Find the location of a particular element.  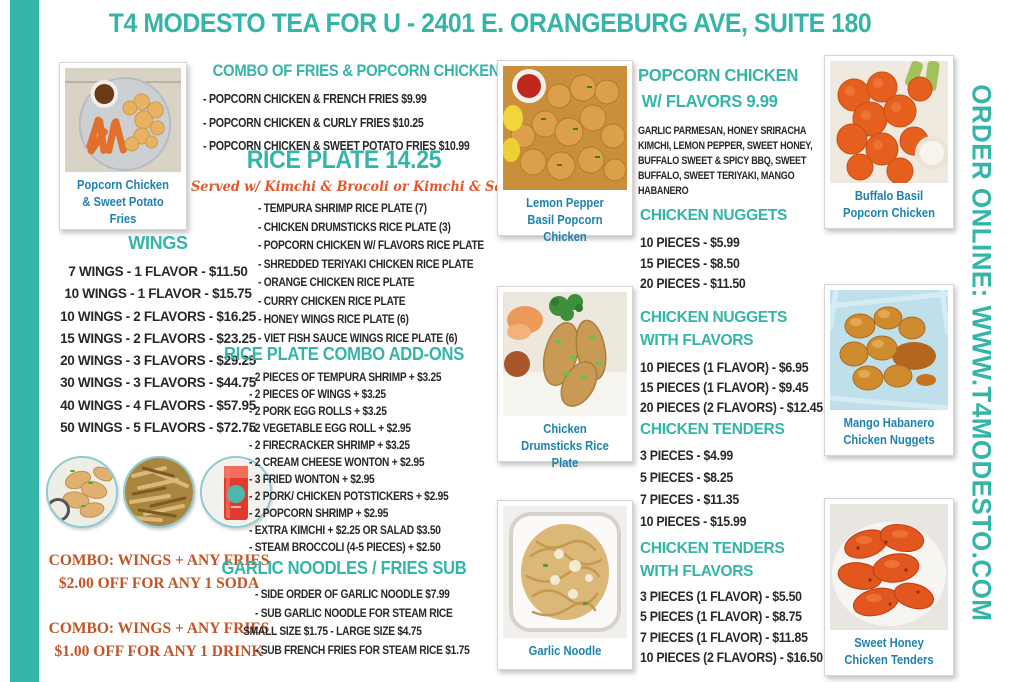

order-online-banner: ORDER ONLINE: WWW.T4MODESTO.COM is located at coordinates (981, 353).